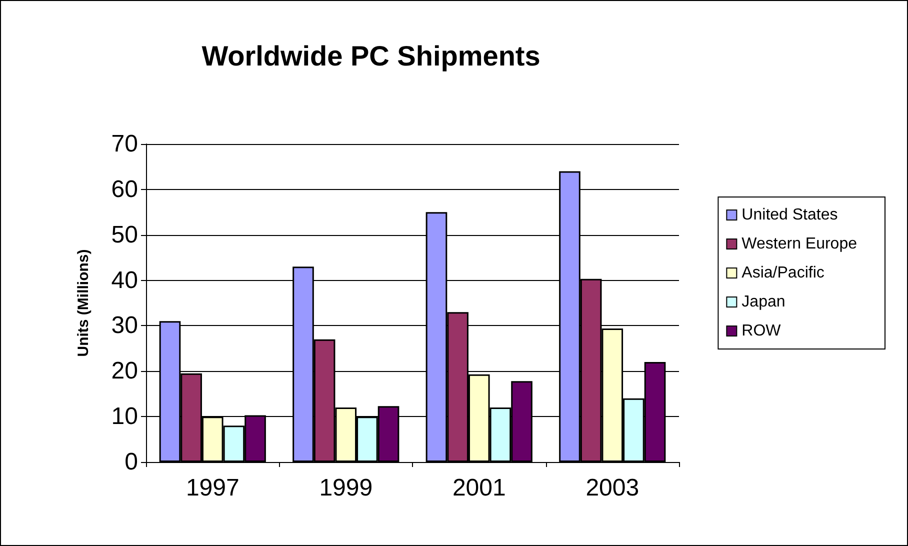 This screenshot has width=908, height=546. I want to click on legend-label: ROW, so click(762, 331).